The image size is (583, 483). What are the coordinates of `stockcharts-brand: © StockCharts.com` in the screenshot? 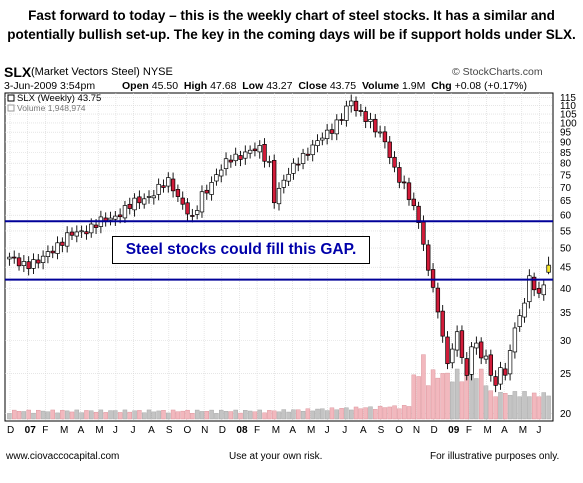 It's located at (497, 72).